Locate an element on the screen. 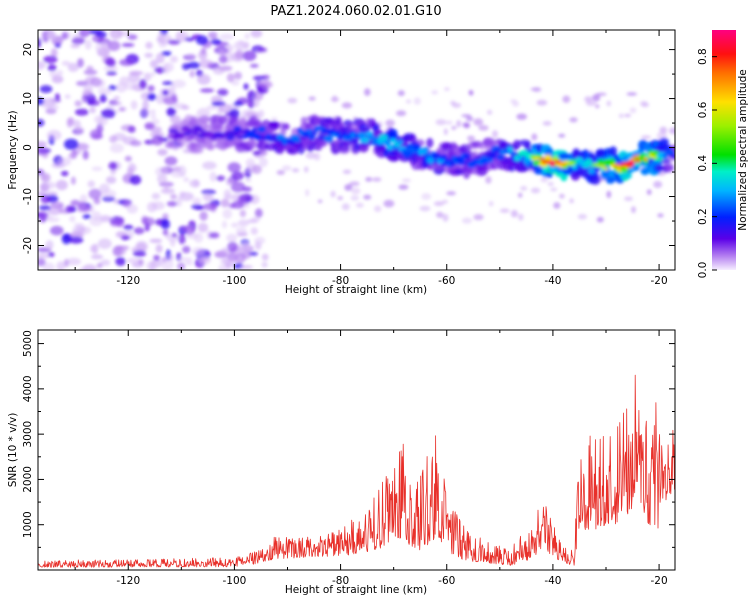 The height and width of the screenshot is (600, 750). spectrogram-y-label: Frequency (Hz) is located at coordinates (13, 149).